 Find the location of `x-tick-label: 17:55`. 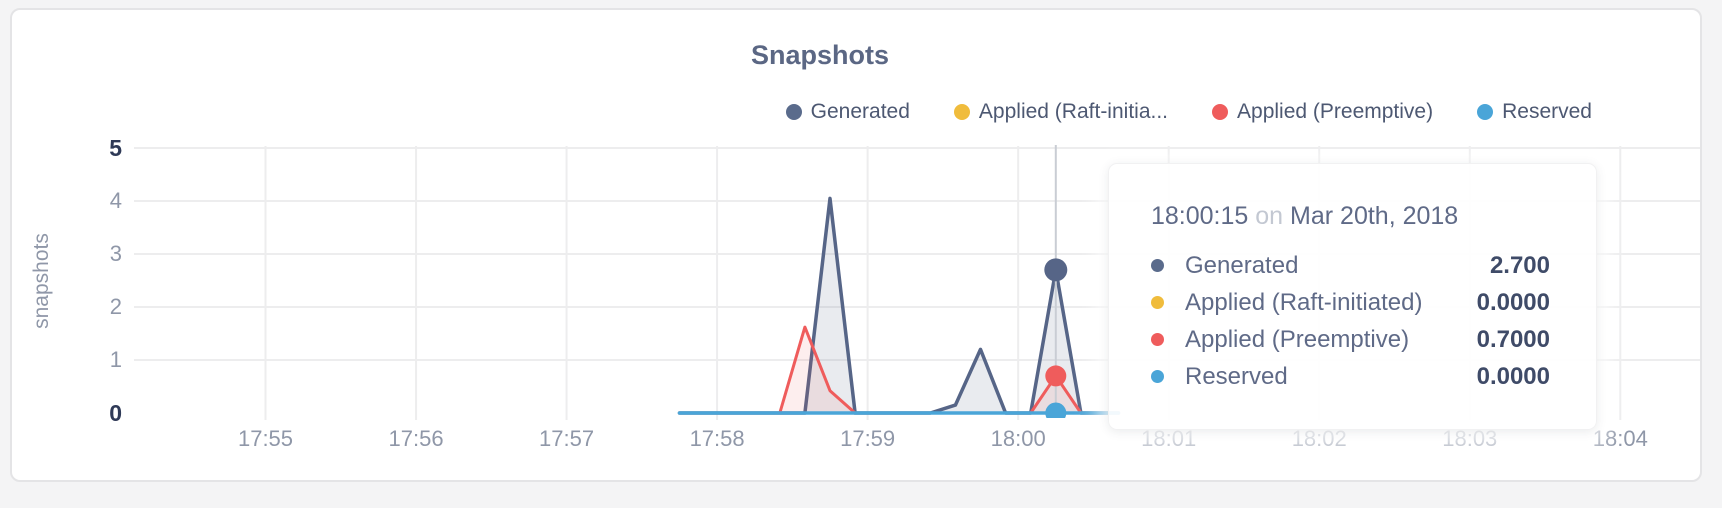

x-tick-label: 17:55 is located at coordinates (265, 438).